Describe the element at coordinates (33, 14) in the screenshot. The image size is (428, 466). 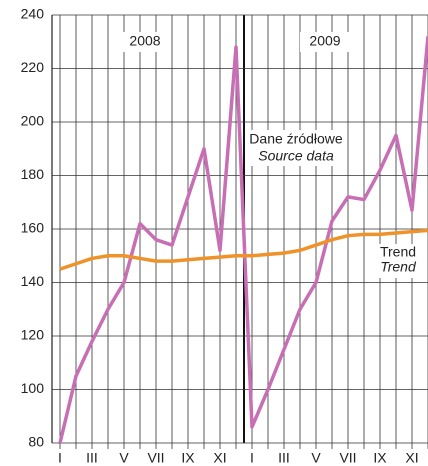
I see `y-tick-label: 240` at that location.